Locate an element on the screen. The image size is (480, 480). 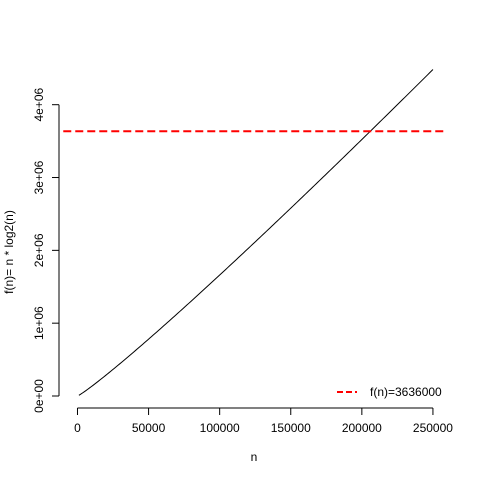
y-tick-label: 0e+00 is located at coordinates (39, 396).